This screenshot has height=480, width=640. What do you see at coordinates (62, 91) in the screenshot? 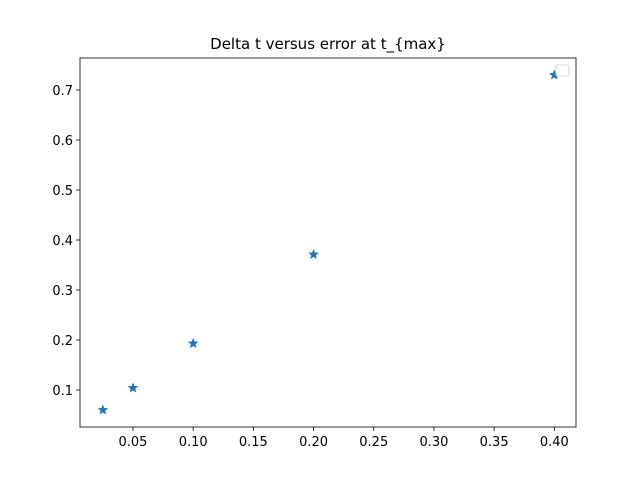
I see `y-tick-label: 0.7` at bounding box center [62, 91].